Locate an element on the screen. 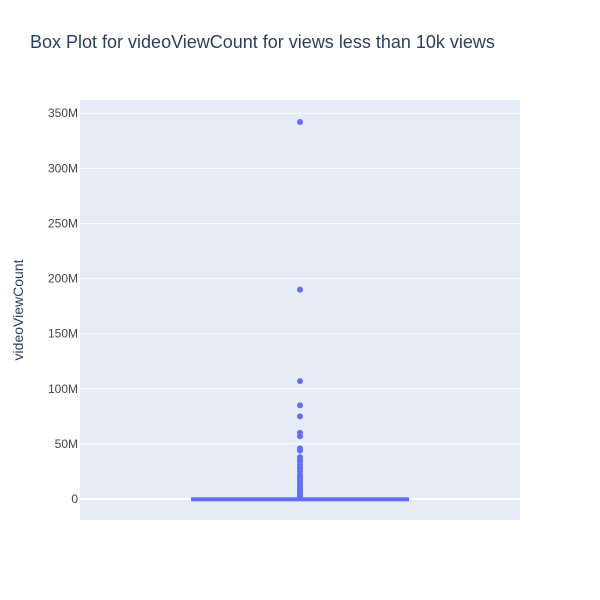 Image resolution: width=600 pixels, height=600 pixels. y-tick-label: 150M is located at coordinates (63, 334).